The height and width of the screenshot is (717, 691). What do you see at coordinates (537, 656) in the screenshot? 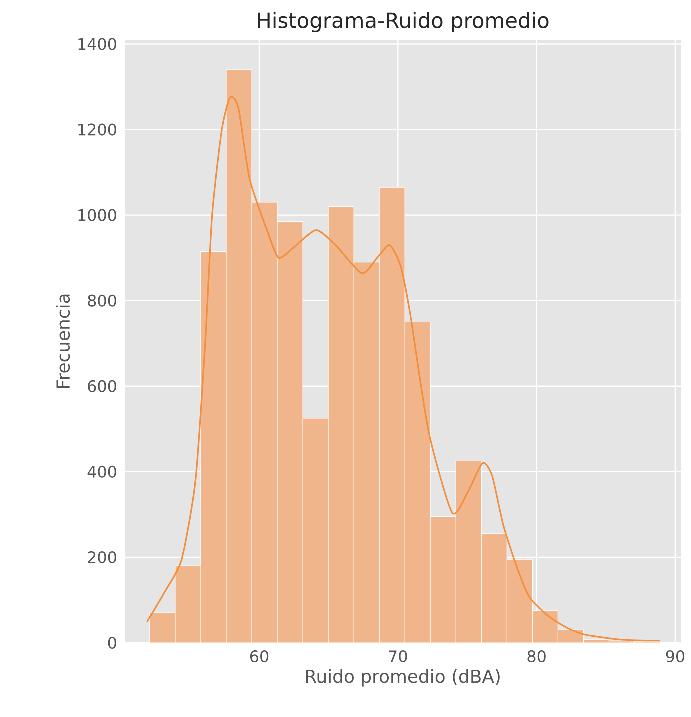
I see `x-tick-label: 80` at bounding box center [537, 656].